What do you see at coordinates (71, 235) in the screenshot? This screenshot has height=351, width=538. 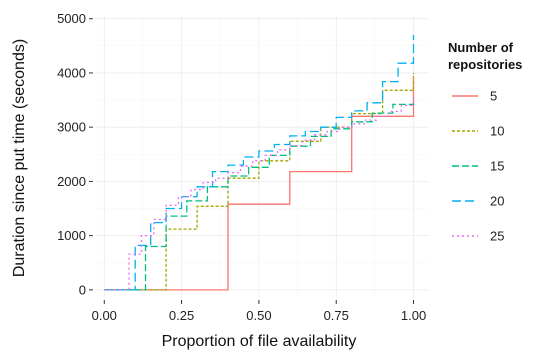 I see `y-tick-label: 1000` at bounding box center [71, 235].